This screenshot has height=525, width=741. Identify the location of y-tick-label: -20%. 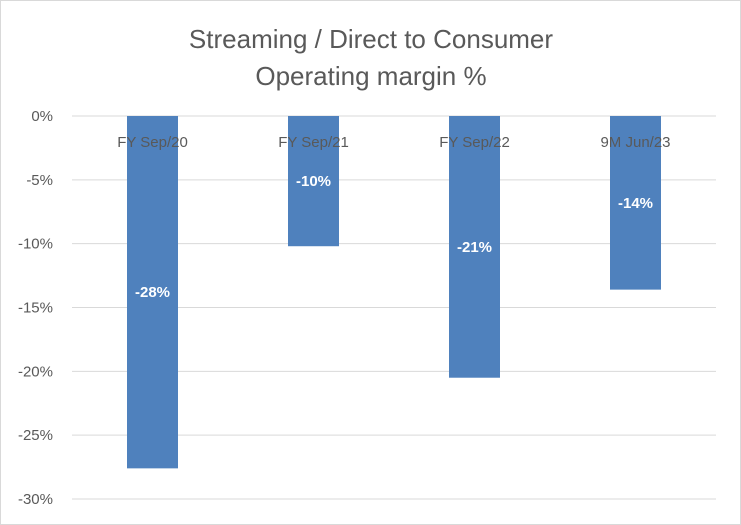
(35, 371).